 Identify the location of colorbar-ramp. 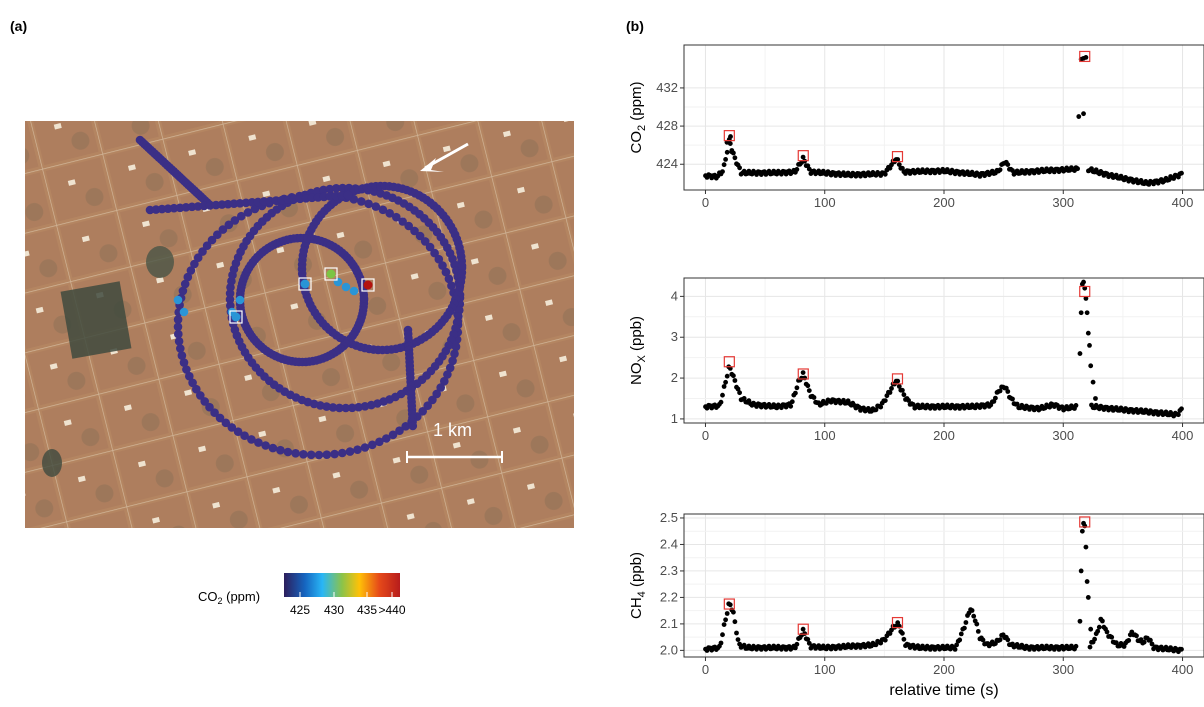
(342, 585).